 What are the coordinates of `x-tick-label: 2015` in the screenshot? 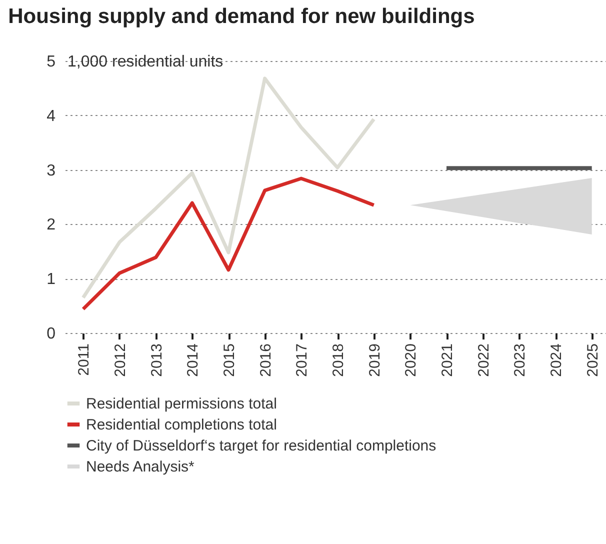 It's located at (229, 360).